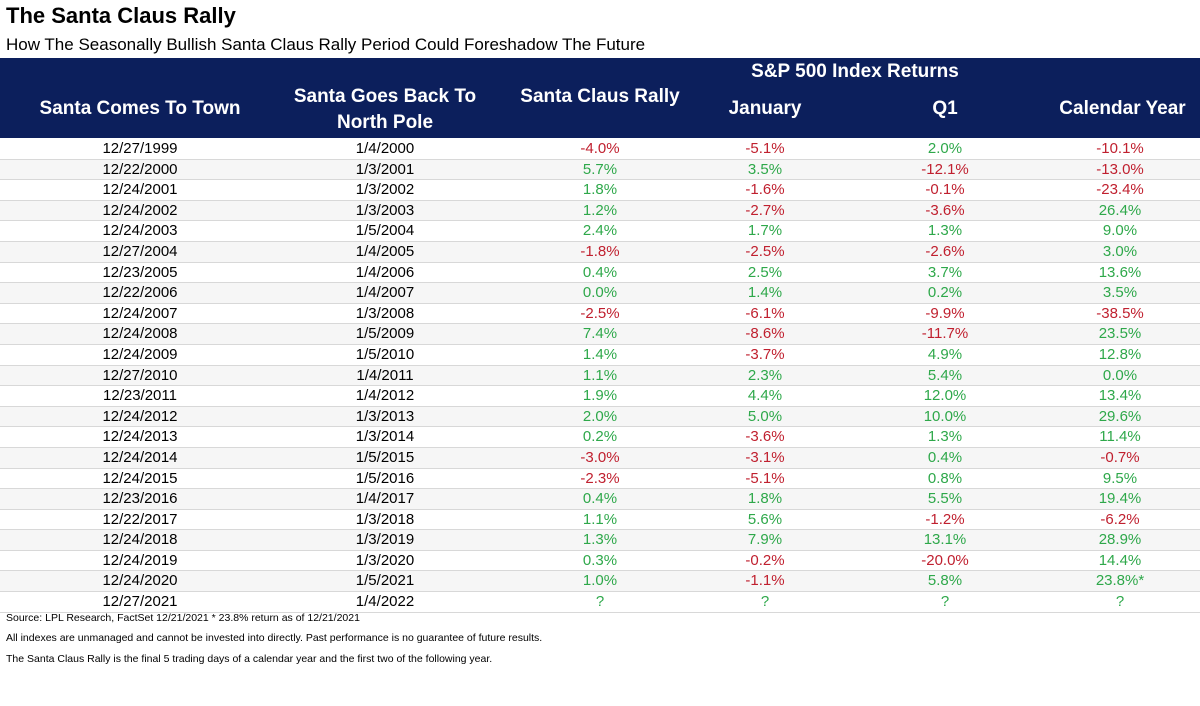 This screenshot has height=706, width=1200. What do you see at coordinates (140, 210) in the screenshot?
I see `santa-comes-cell: 12/24/2002` at bounding box center [140, 210].